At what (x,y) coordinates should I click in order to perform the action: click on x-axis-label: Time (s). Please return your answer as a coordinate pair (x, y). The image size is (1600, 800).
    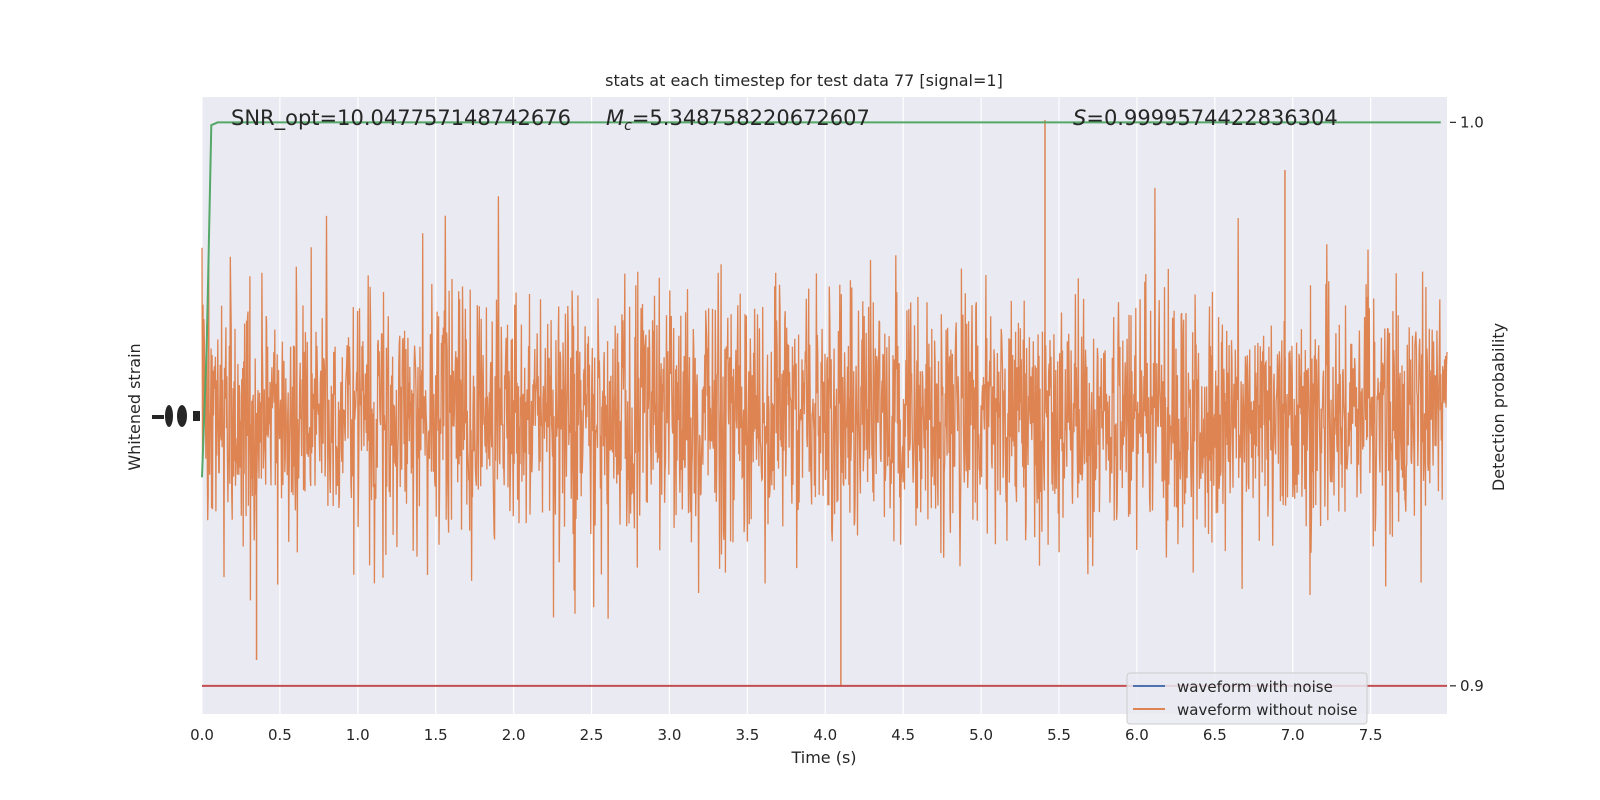
    Looking at the image, I should click on (823, 757).